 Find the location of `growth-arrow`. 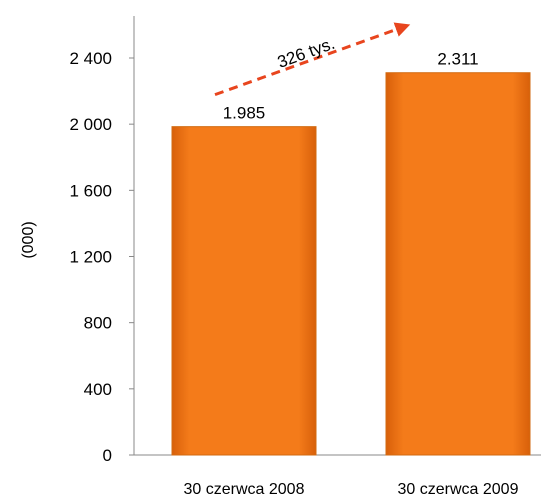

growth-arrow is located at coordinates (312, 59).